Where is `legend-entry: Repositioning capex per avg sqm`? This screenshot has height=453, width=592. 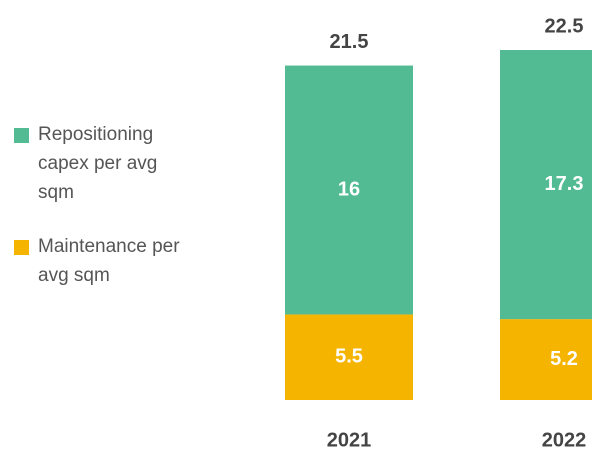
legend-entry: Repositioning capex per avg sqm is located at coordinates (101, 163).